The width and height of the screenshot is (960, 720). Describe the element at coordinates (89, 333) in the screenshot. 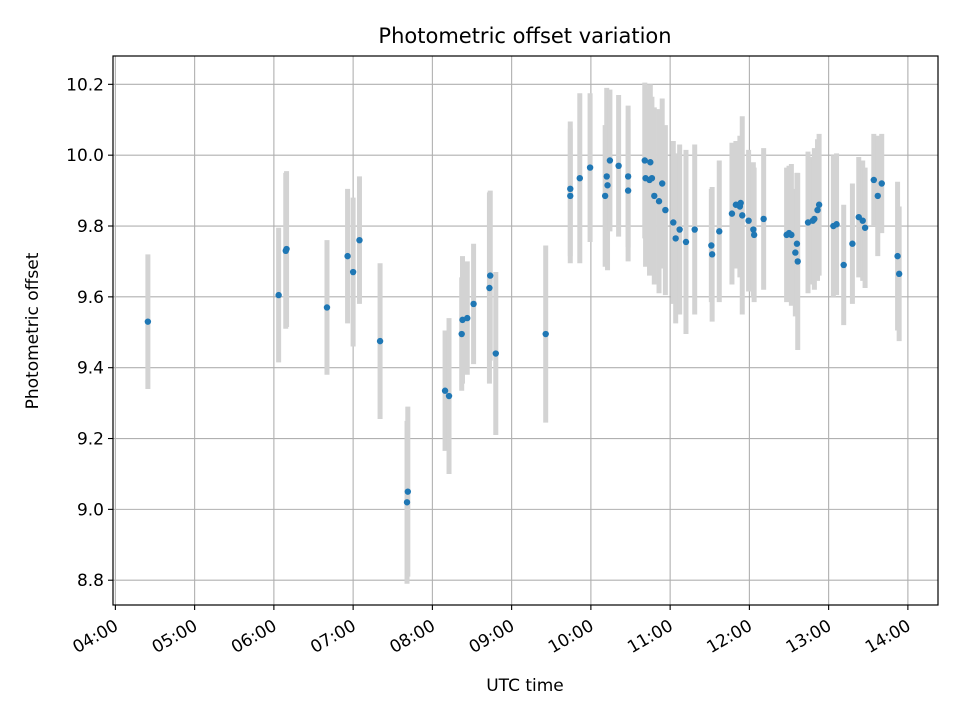

I see `y-axis-ticks: 8.8 9.0 9.2 9.4 9.6 9.8 10.0 10.2` at that location.